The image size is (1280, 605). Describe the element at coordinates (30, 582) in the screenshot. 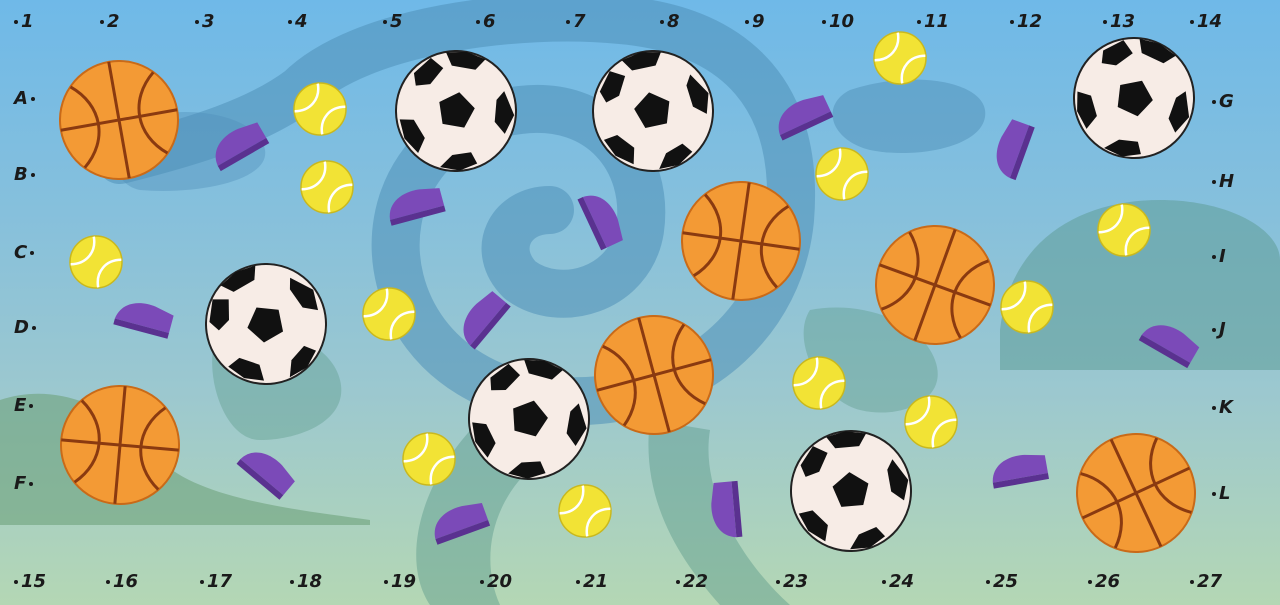

I see `dot-label-15: 15` at that location.